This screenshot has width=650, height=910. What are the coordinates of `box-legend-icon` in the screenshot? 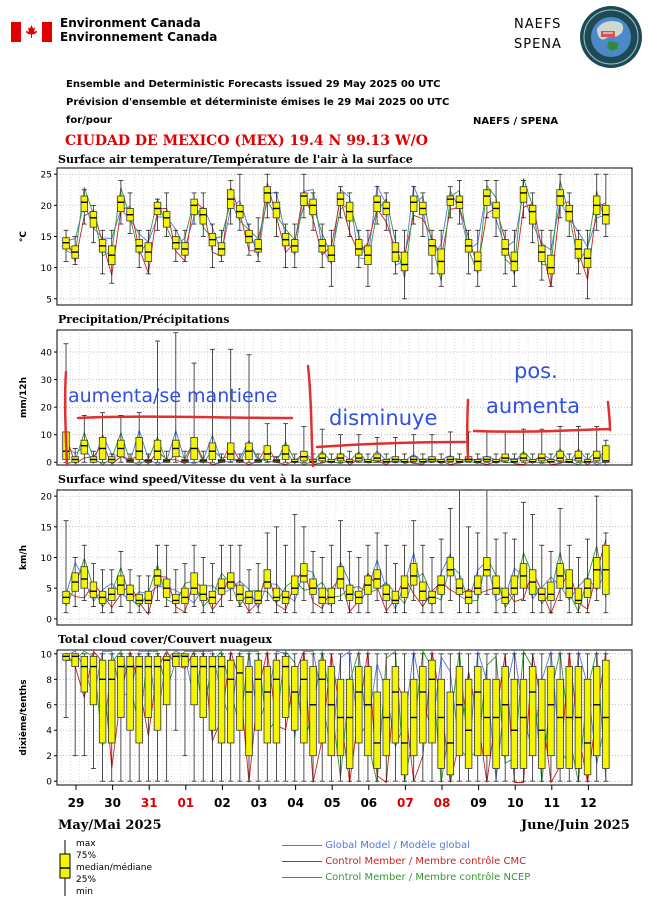 It's located at (65, 868).